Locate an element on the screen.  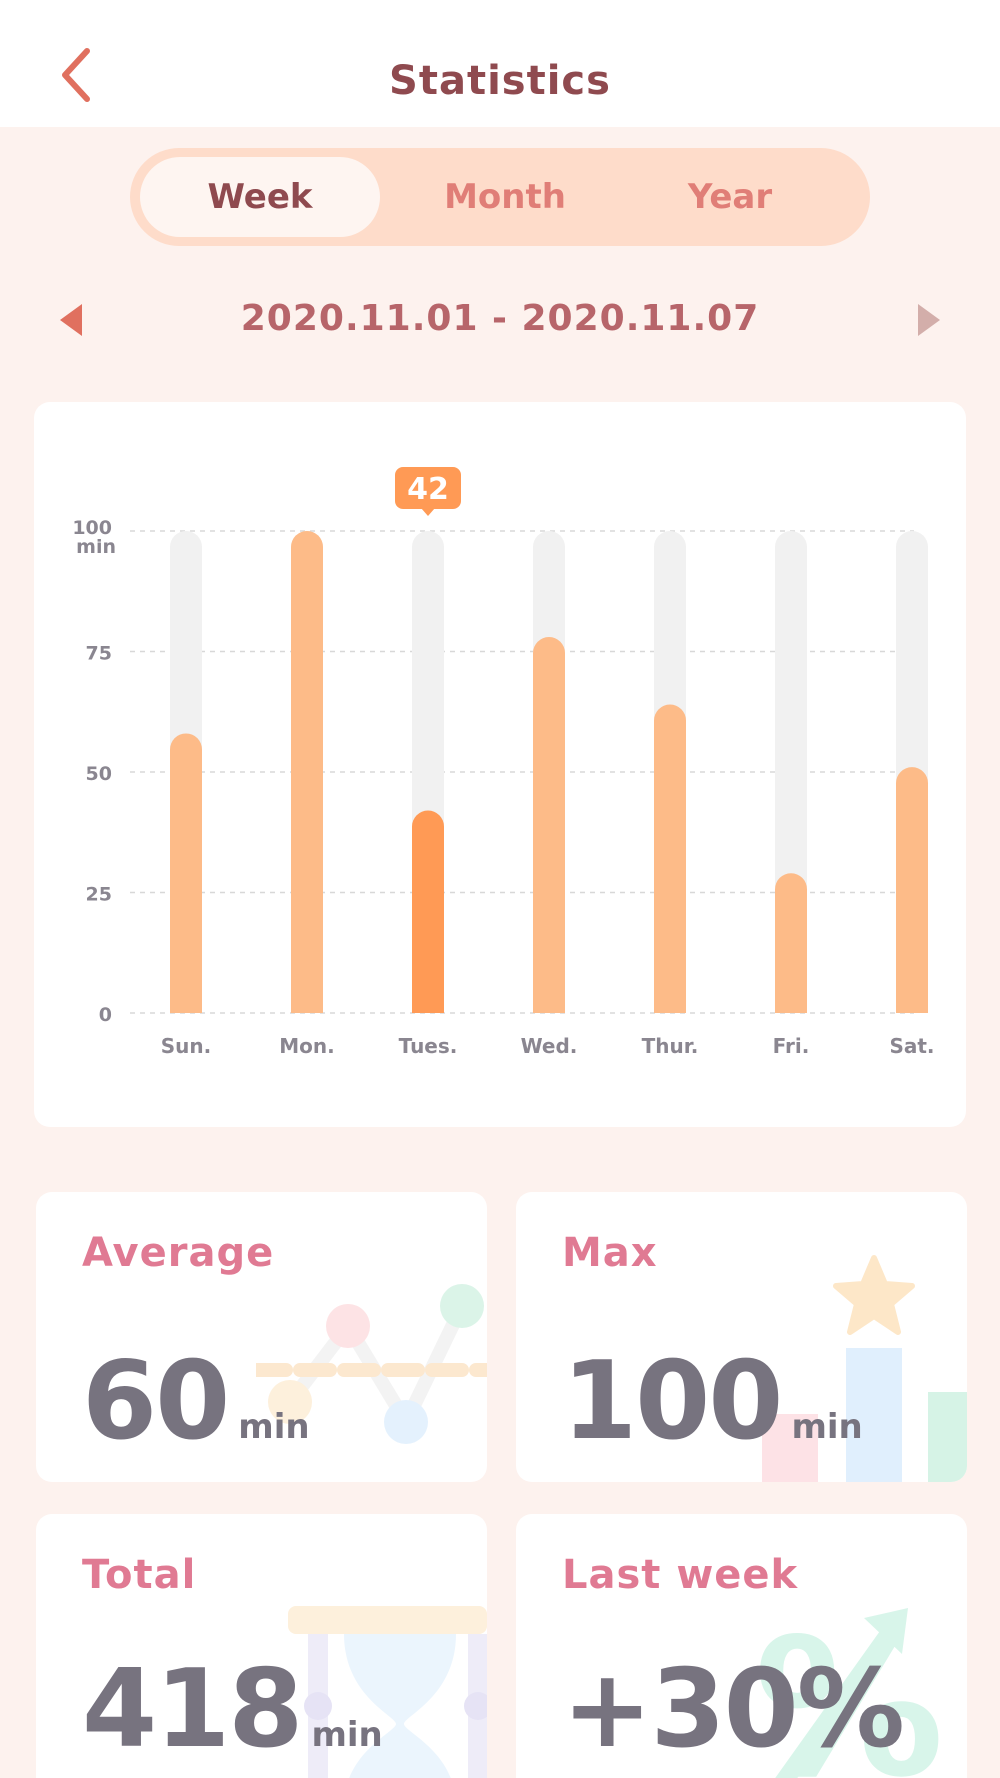
y-tick-label: 0 is located at coordinates (105, 1015).